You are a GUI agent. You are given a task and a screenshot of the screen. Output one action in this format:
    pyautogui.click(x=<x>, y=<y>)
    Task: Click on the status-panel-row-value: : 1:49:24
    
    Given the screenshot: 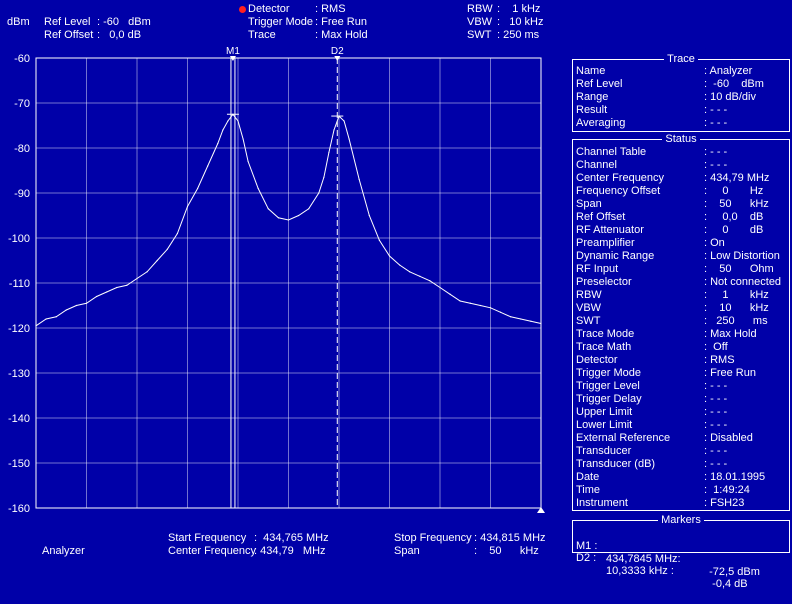 What is the action you would take?
    pyautogui.click(x=727, y=490)
    